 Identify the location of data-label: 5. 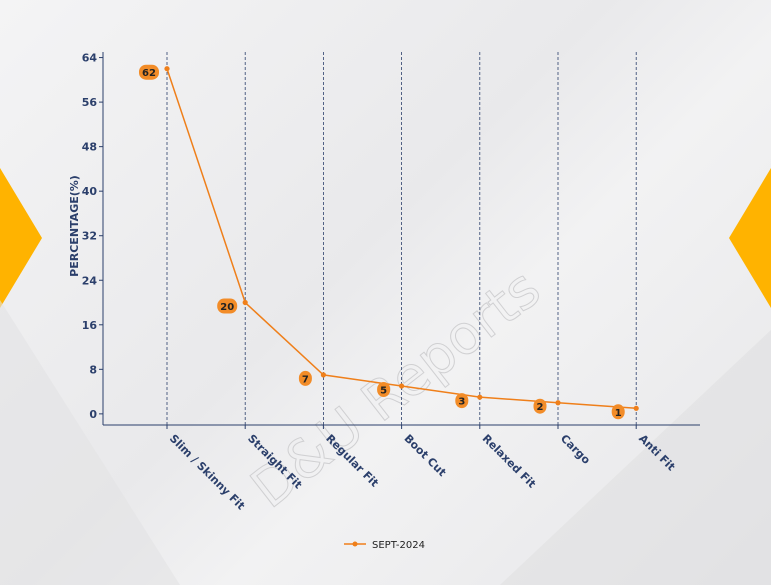
(383, 391).